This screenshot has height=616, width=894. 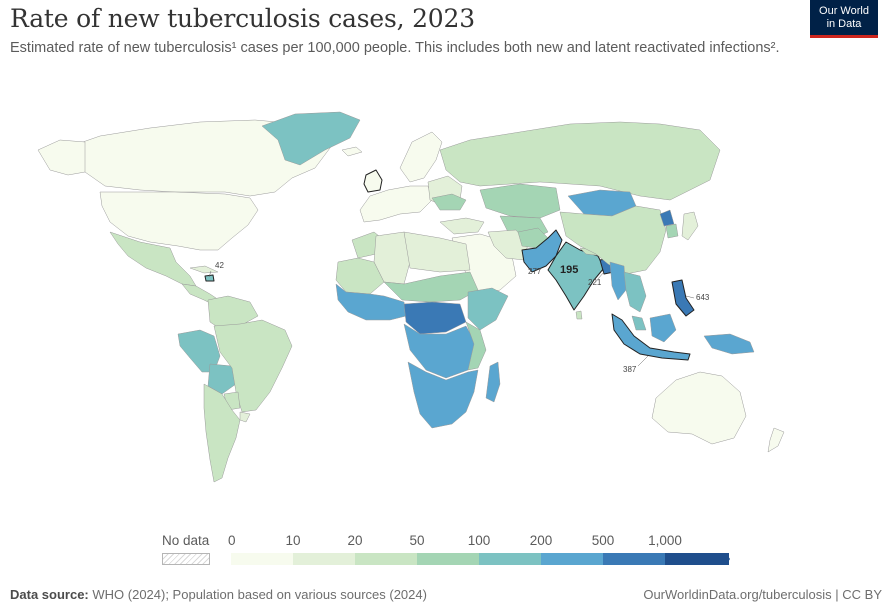 I want to click on region-indochina, so click(x=635, y=292).